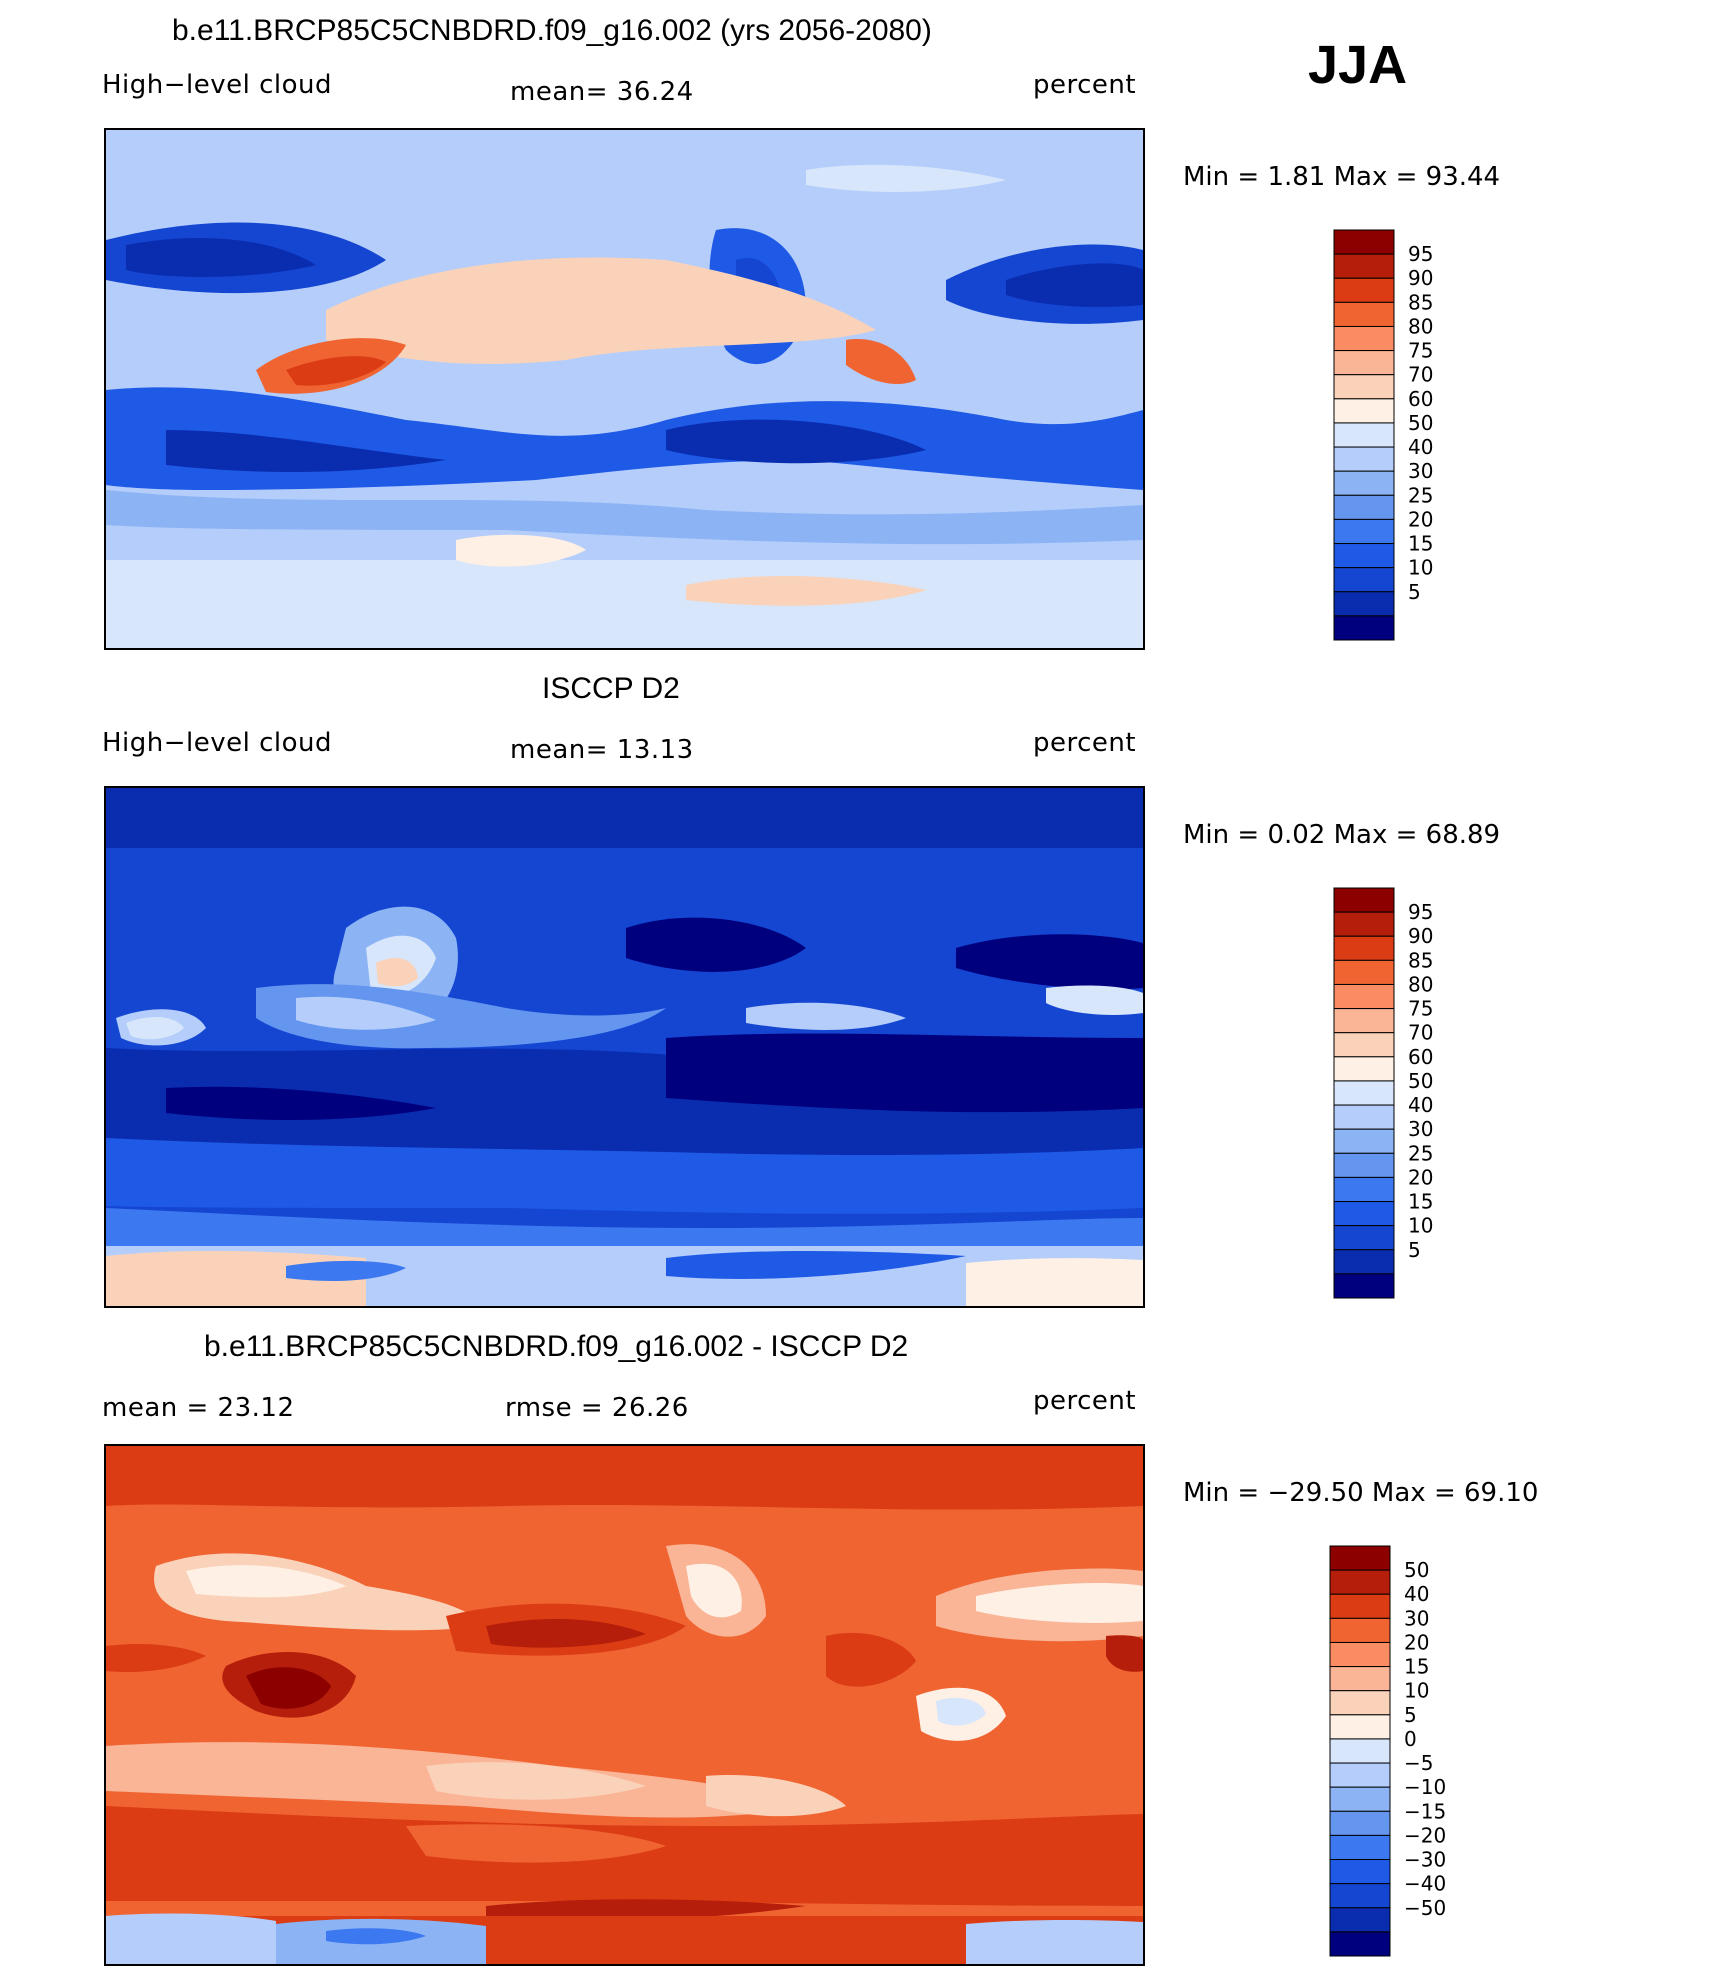 This screenshot has width=1710, height=1981. What do you see at coordinates (1400, 438) in the screenshot?
I see `panel-1-colorbar: 95 90 85 80 75 70 60 50 40 30 25 20 15 10 5` at bounding box center [1400, 438].